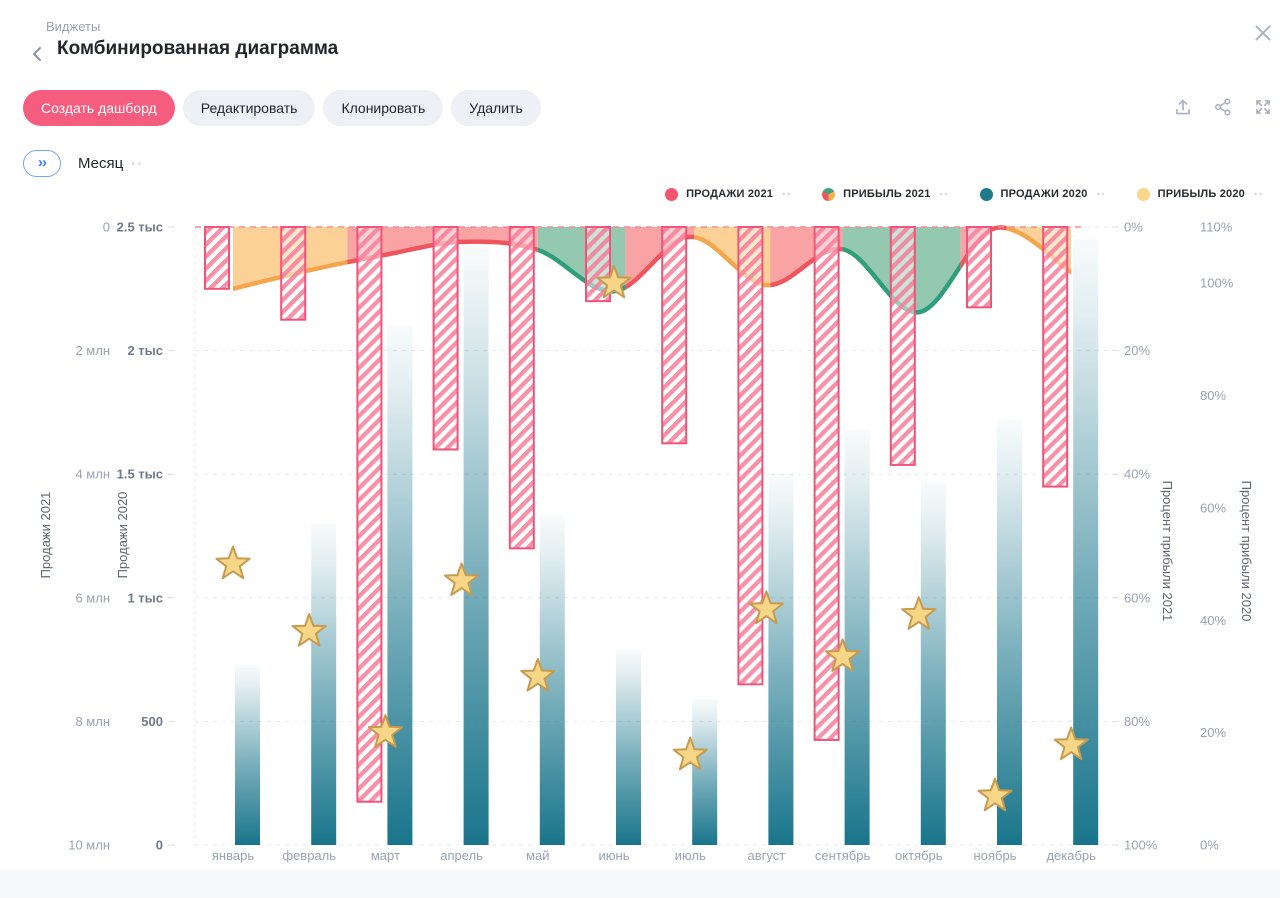 This screenshot has width=1280, height=898. What do you see at coordinates (995, 855) in the screenshot?
I see `axis-tick-label: ноябрь` at bounding box center [995, 855].